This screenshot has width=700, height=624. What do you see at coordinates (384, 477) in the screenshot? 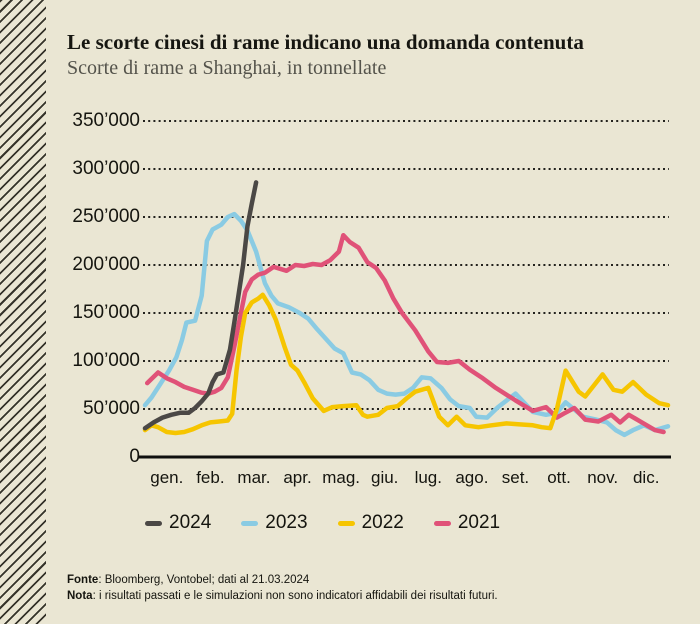
I see `x-tick-label: giu.` at bounding box center [384, 477].